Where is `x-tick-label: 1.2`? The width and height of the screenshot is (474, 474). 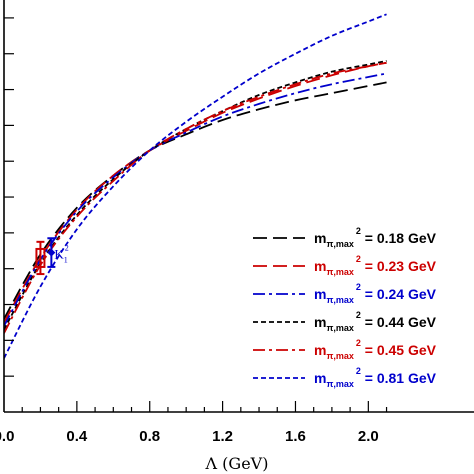 x-tick-label: 1.2 is located at coordinates (222, 436).